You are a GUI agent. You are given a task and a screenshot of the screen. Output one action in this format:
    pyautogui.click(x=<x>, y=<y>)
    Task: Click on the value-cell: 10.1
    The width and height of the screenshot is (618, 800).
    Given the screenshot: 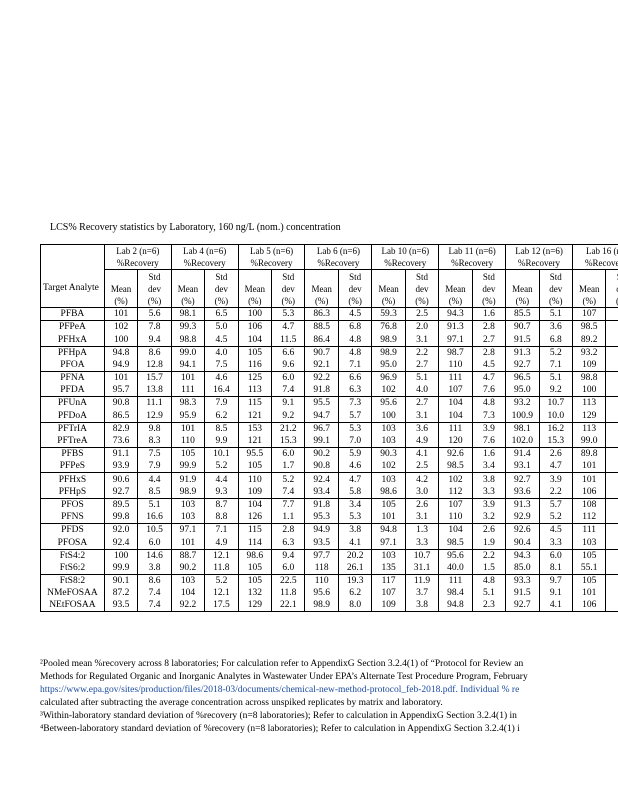 What is the action you would take?
    pyautogui.click(x=221, y=454)
    